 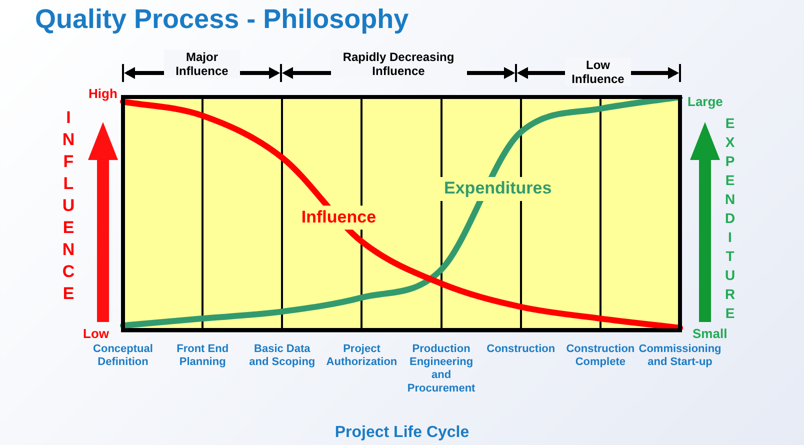 What do you see at coordinates (498, 188) in the screenshot?
I see `series-label: Expenditures` at bounding box center [498, 188].